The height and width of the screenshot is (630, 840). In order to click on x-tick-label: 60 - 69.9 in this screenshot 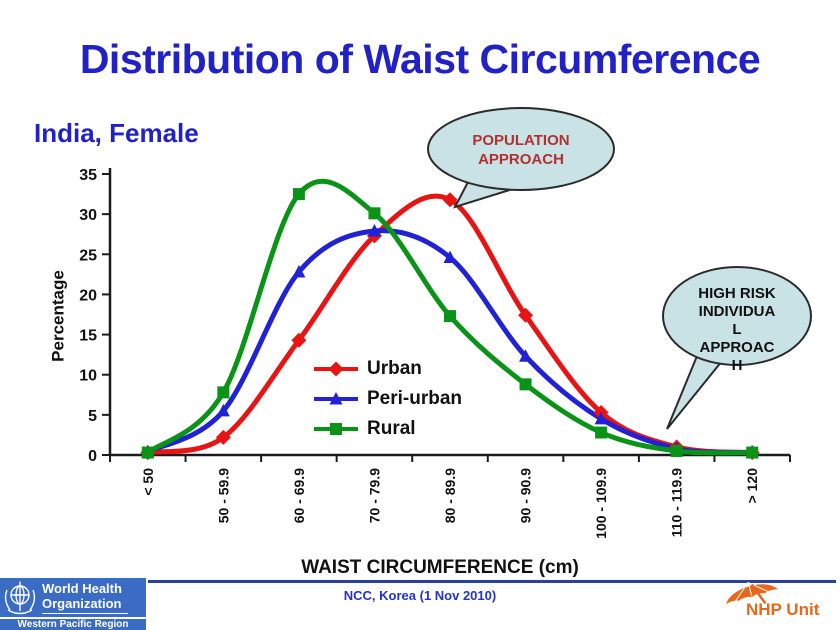, I will do `click(299, 495)`.